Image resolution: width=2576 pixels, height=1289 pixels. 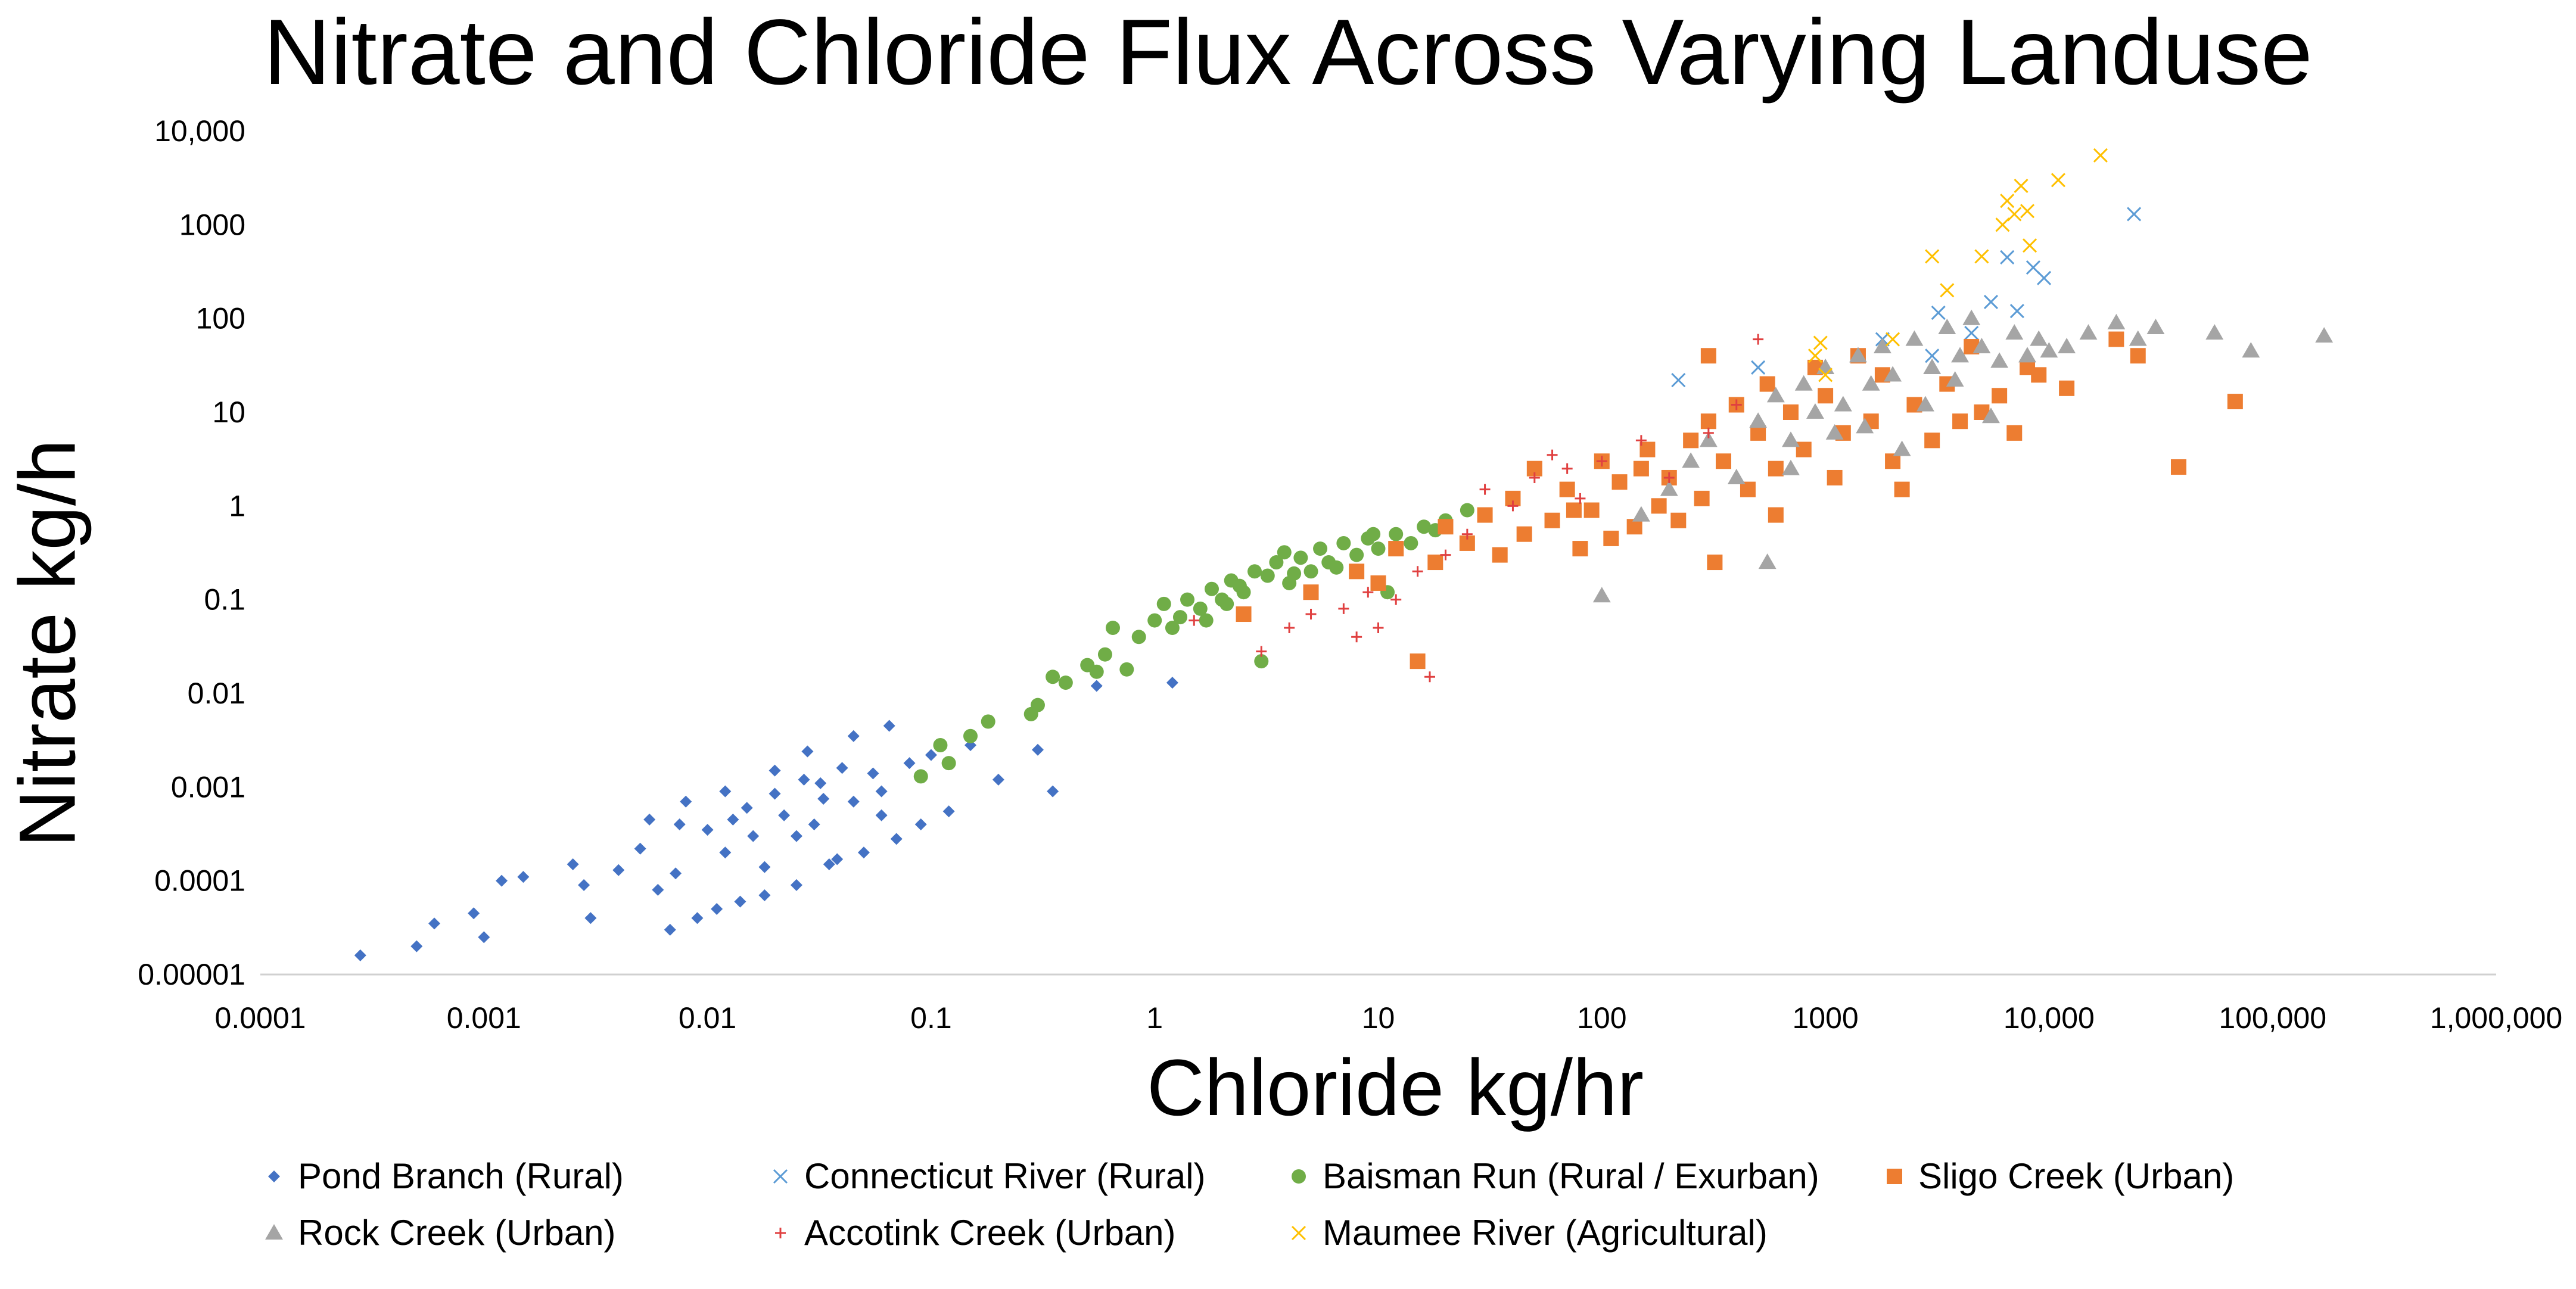 What do you see at coordinates (931, 1018) in the screenshot?
I see `x-tick-label: 0.1` at bounding box center [931, 1018].